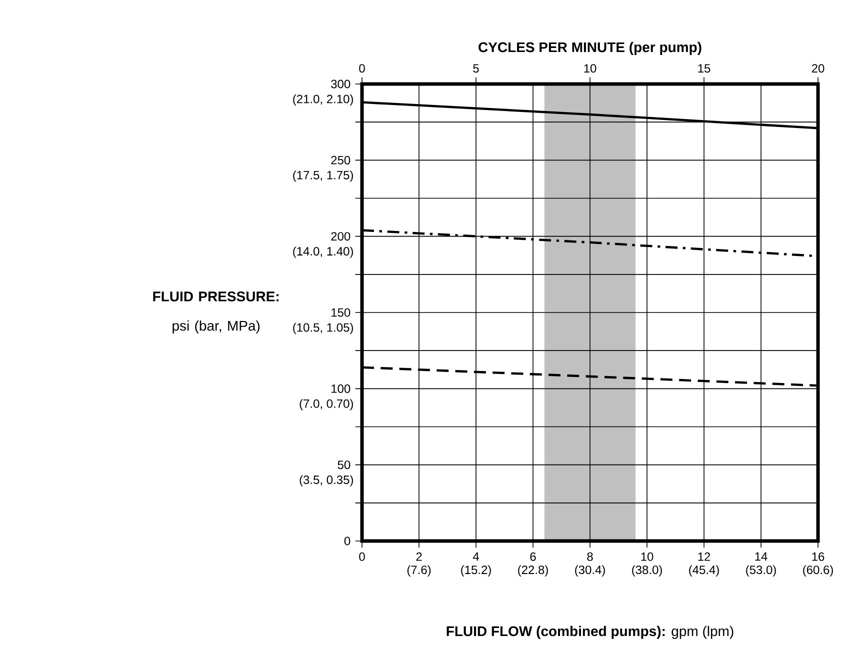 The height and width of the screenshot is (646, 841). Describe the element at coordinates (704, 556) in the screenshot. I see `x-tick-label: 12` at that location.